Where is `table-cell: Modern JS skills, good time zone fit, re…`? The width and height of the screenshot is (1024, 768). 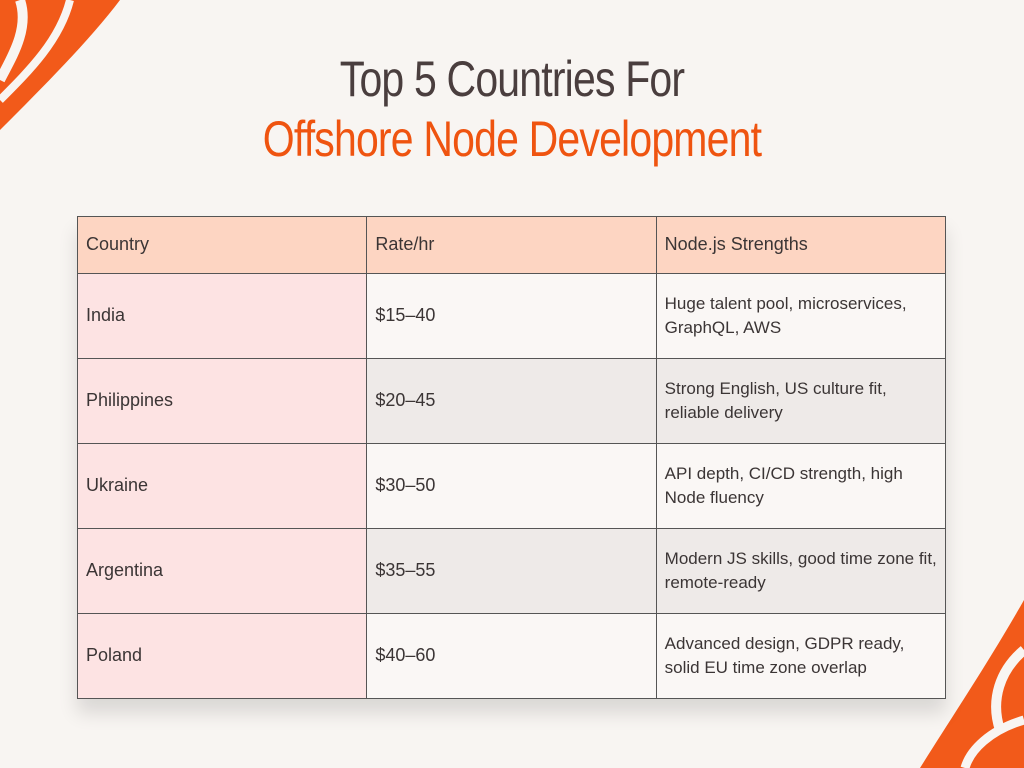 table-cell: Modern JS skills, good time zone fit, re… is located at coordinates (801, 571).